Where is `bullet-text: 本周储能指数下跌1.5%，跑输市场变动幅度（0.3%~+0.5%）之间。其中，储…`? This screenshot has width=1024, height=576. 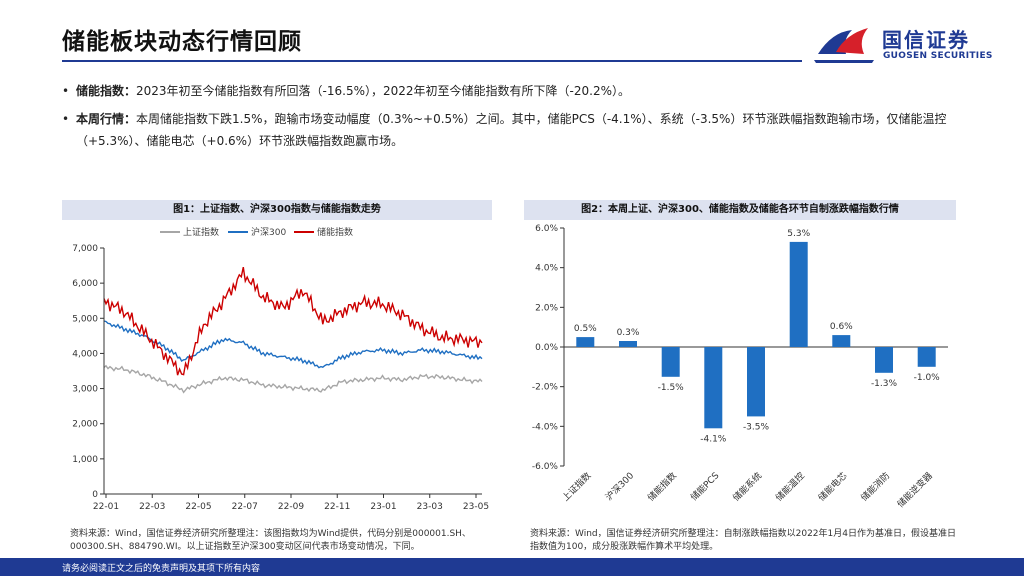
bullet-text: 本周储能指数下跌1.5%，跑输市场变动幅度（0.3%~+0.5%）之间。其中，储… is located at coordinates (511, 130).